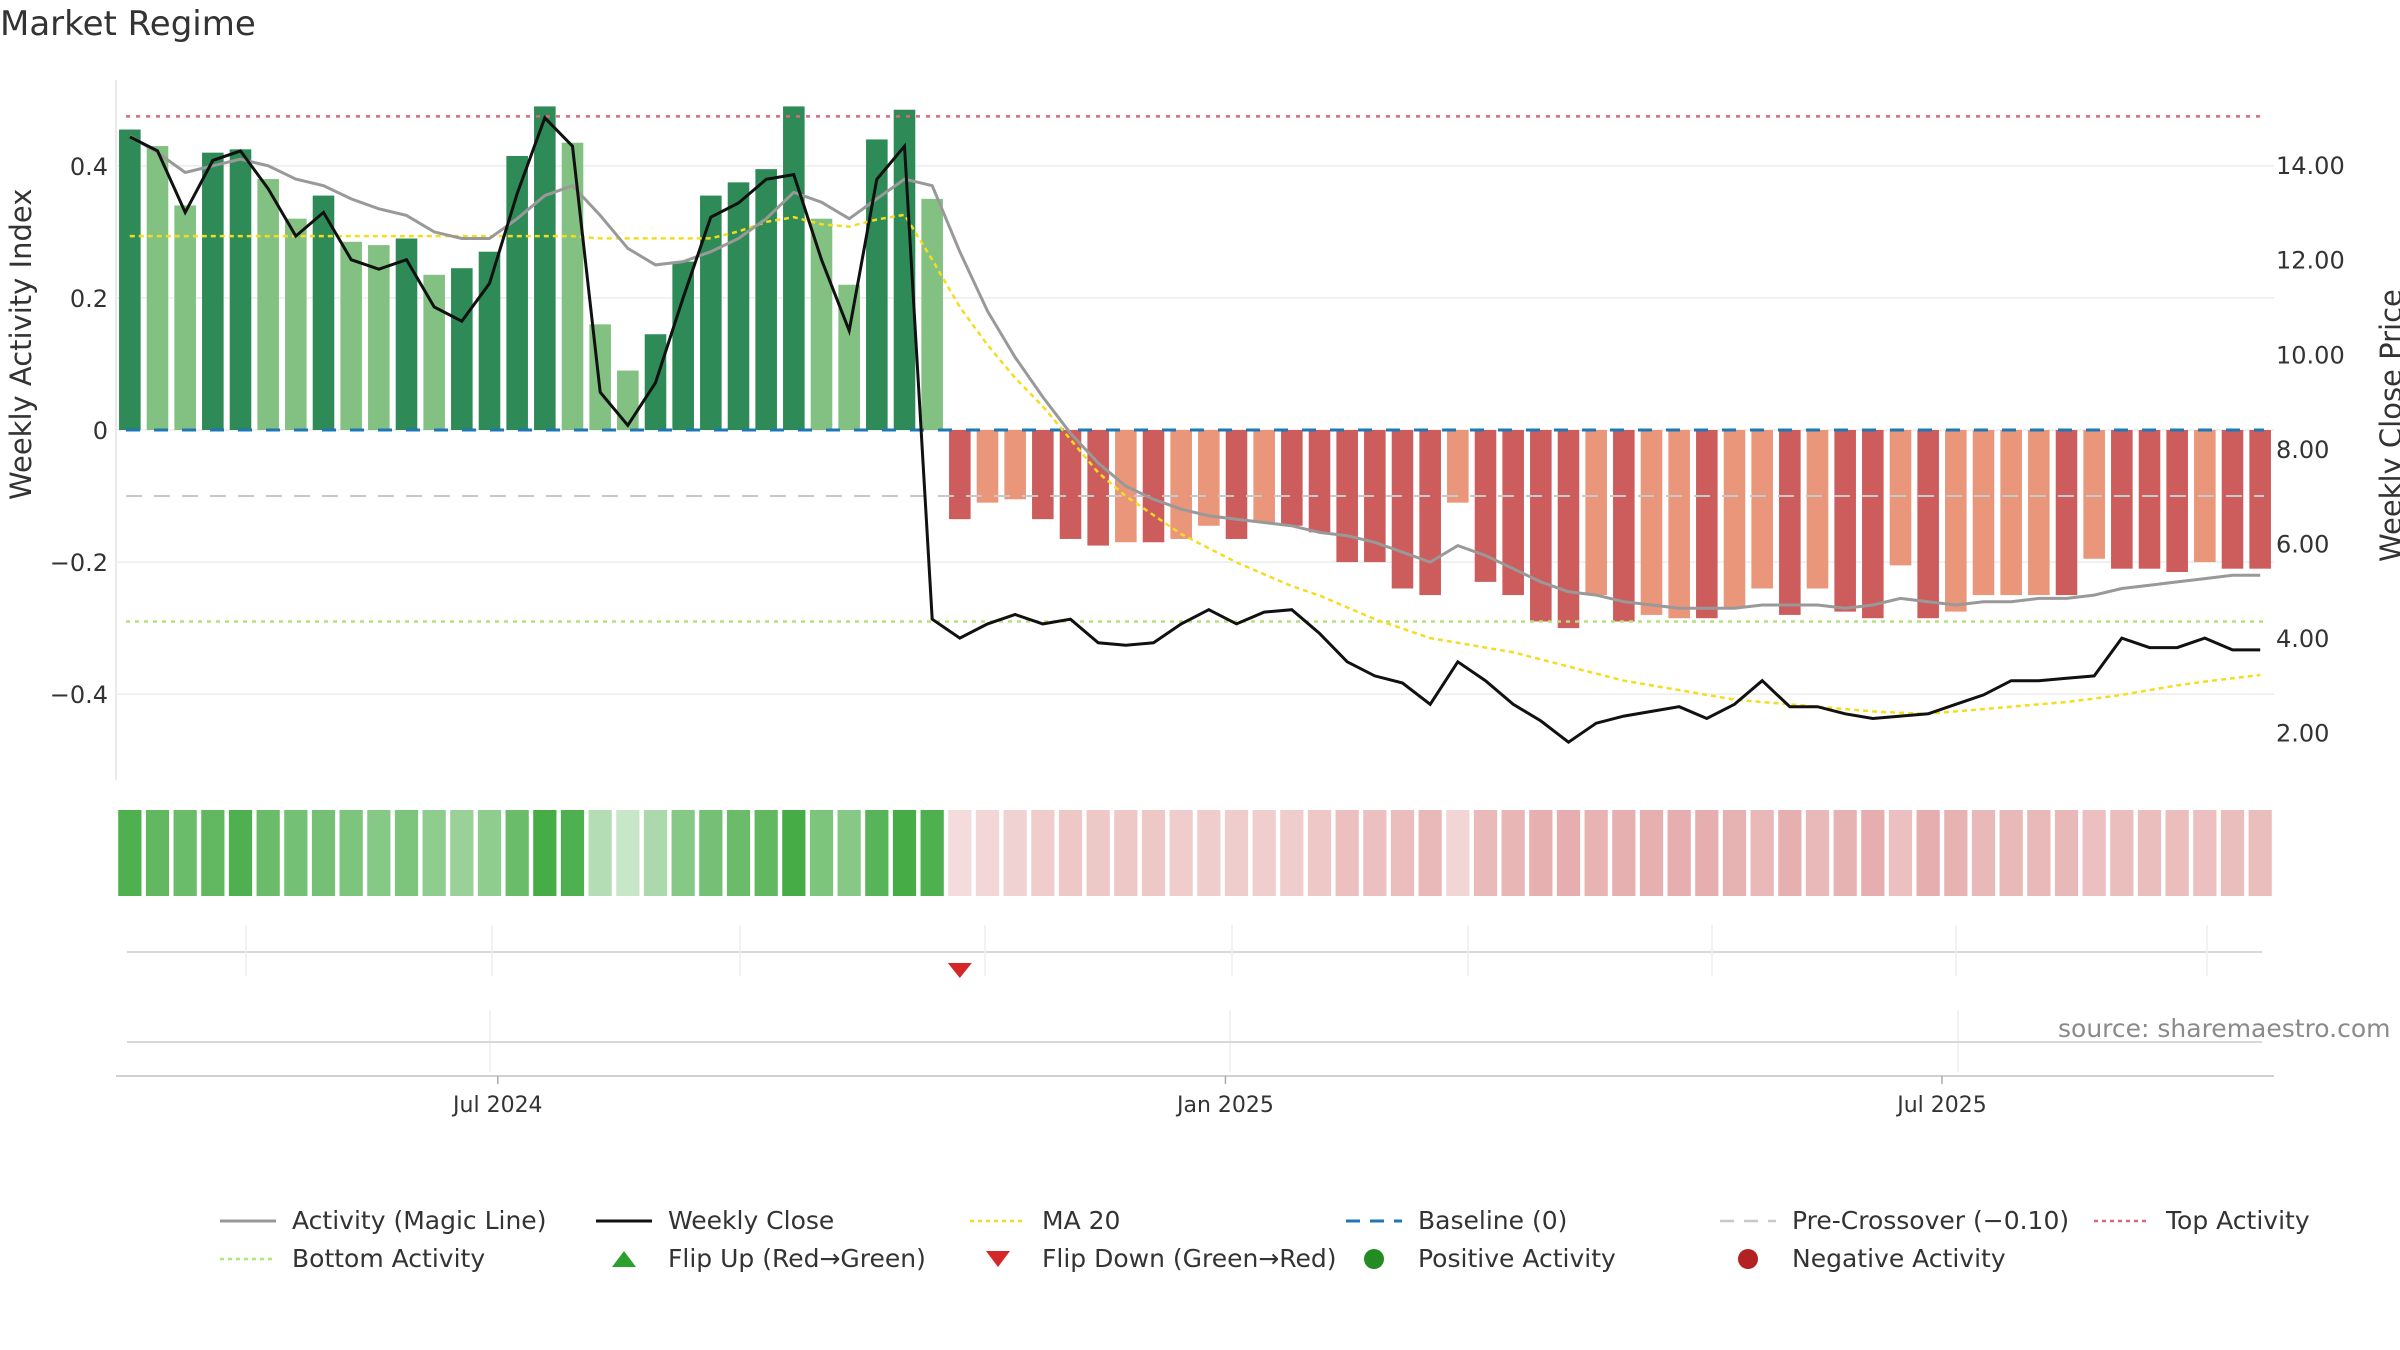  I want to click on legend-item-bottom: Bottom Activity, so click(351, 1258).